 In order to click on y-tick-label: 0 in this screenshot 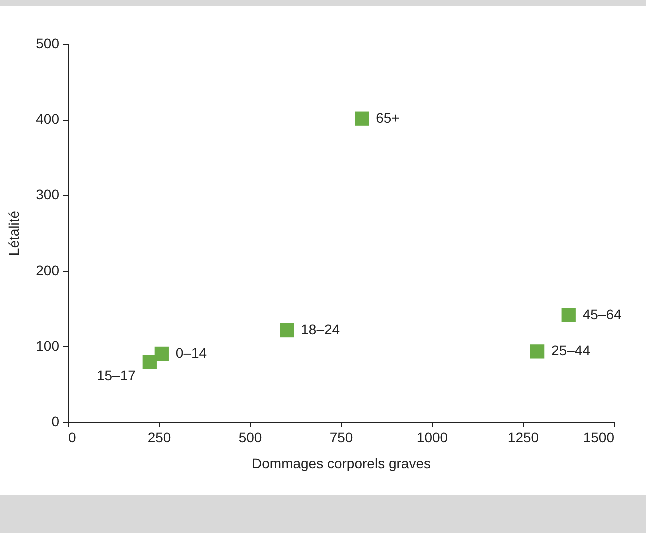, I will do `click(56, 422)`.